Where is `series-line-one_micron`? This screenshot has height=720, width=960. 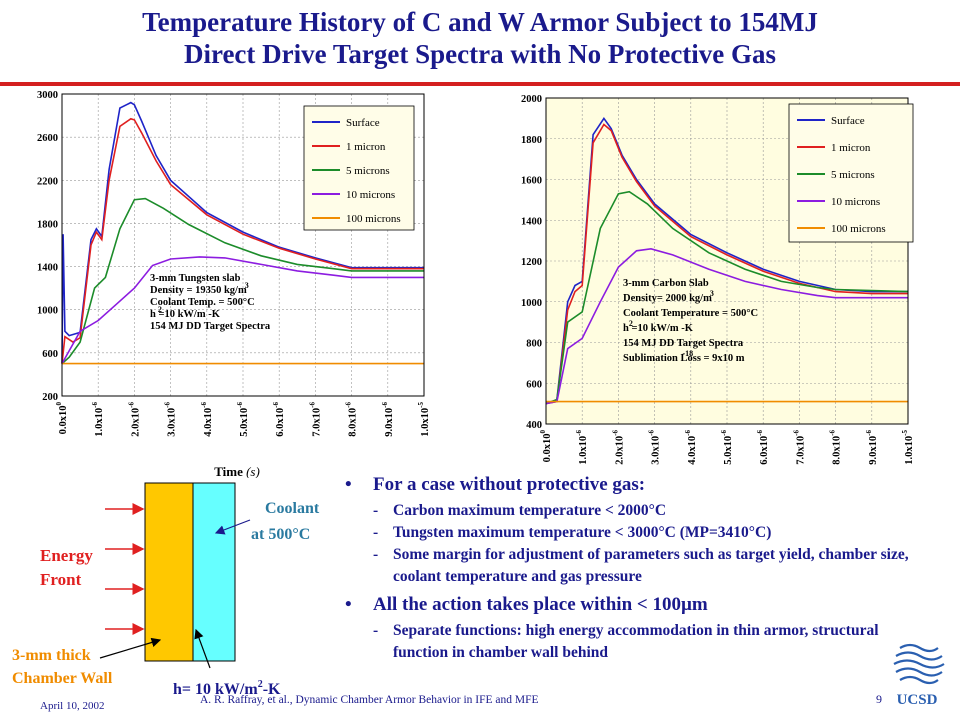 series-line-one_micron is located at coordinates (242, 240).